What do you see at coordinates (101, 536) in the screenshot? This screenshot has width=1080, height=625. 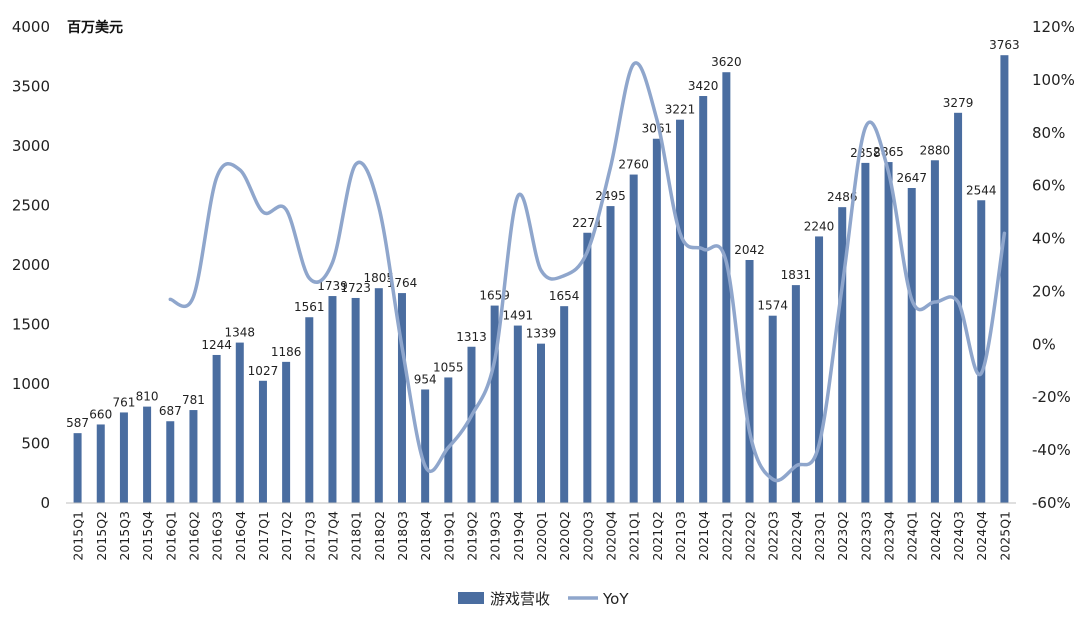 I see `x-tick-label: 2015Q2` at bounding box center [101, 536].